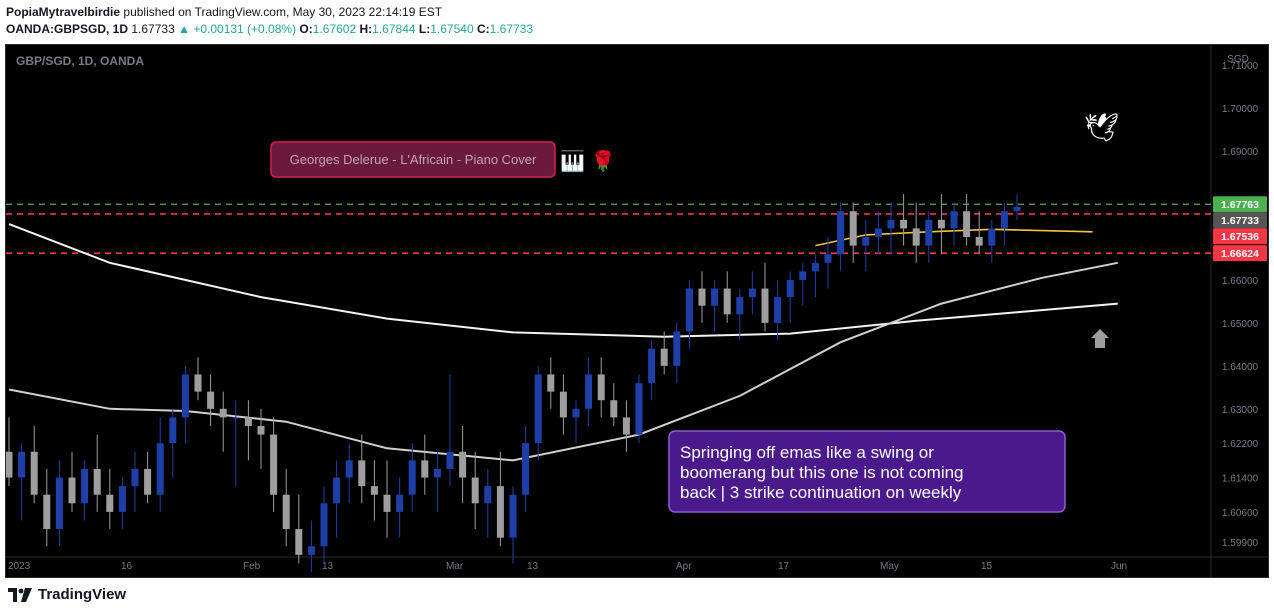  I want to click on annotation-line: boomerang but this one is not coming, so click(822, 472).